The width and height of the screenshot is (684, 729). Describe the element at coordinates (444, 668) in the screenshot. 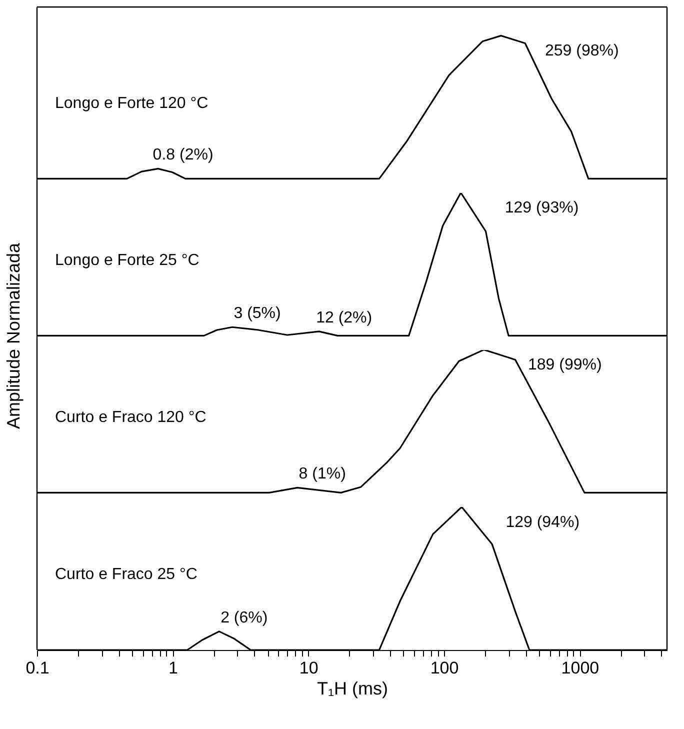

I see `x-tick-label: 100` at that location.